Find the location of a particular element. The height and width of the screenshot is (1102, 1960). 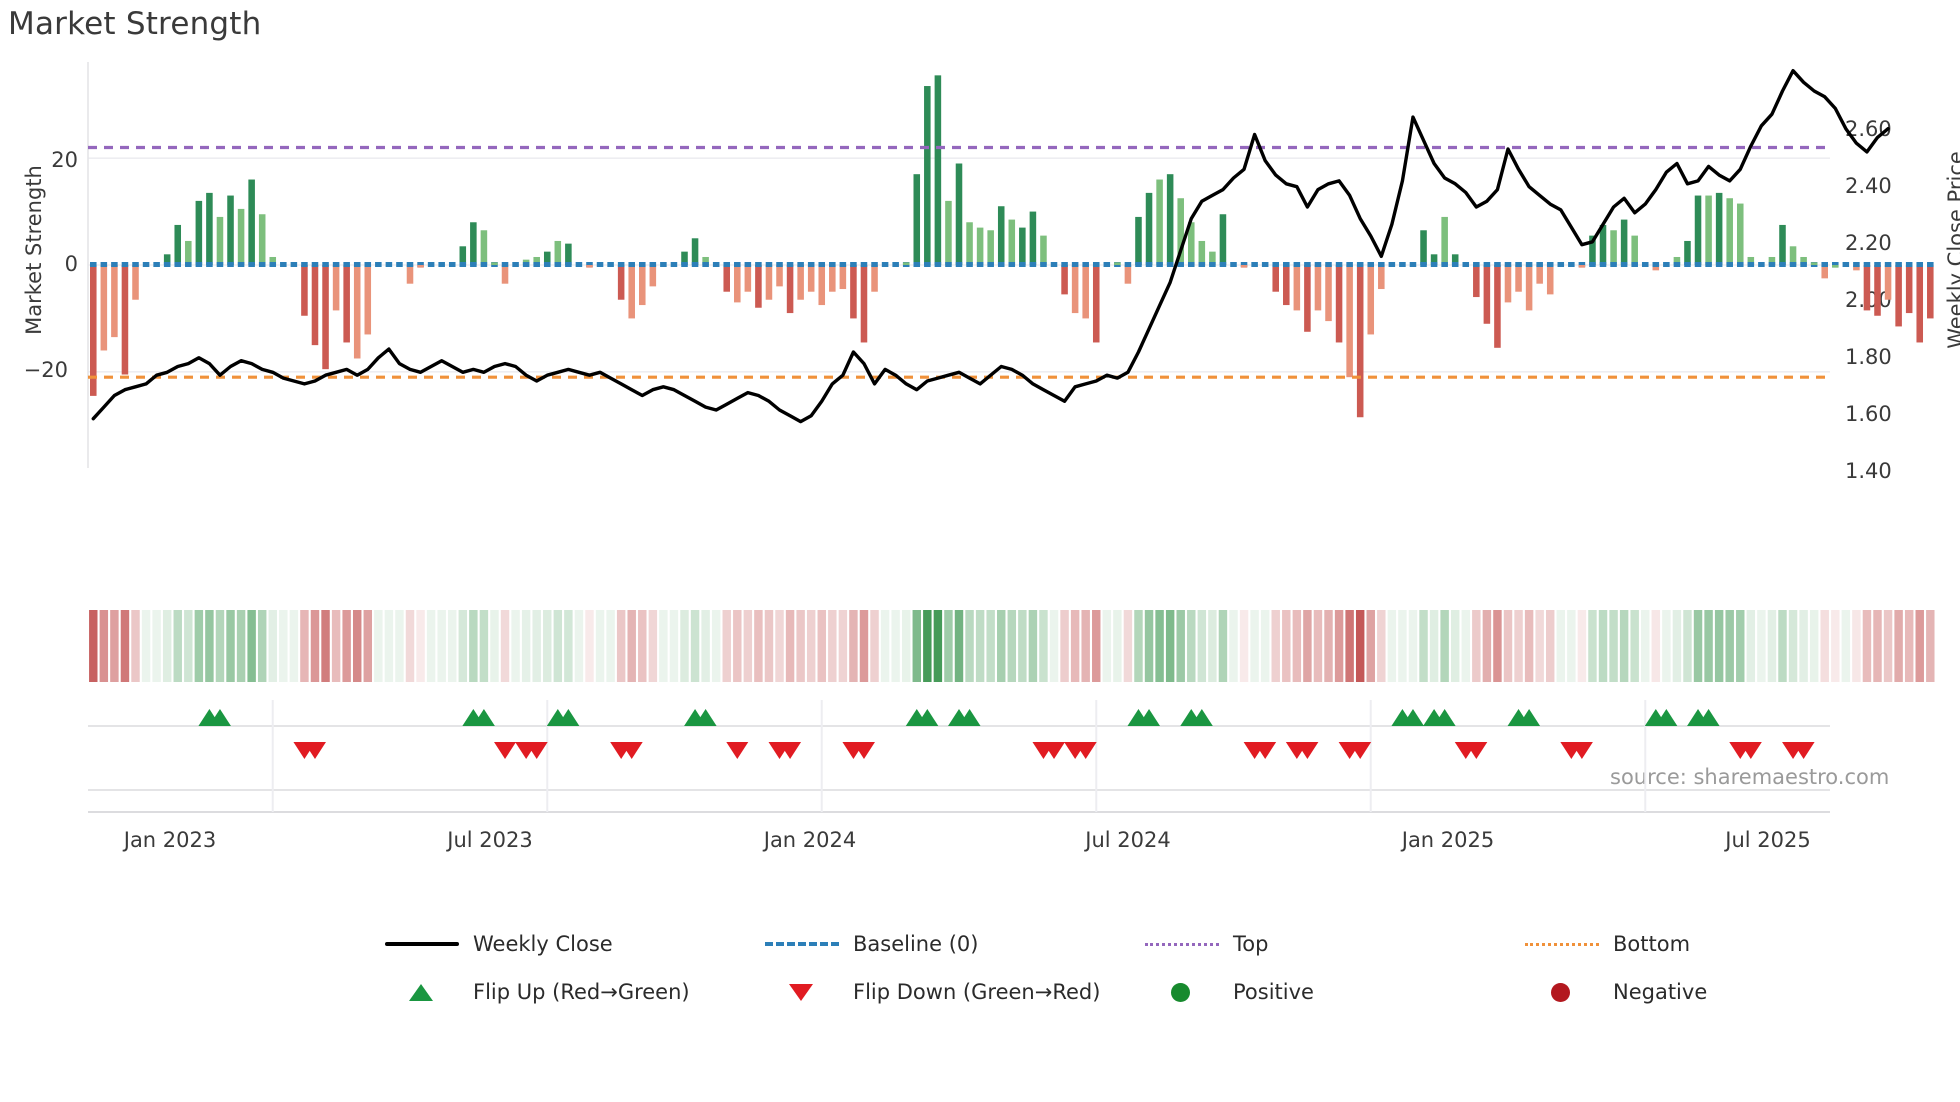

legend-item-positive: Positive is located at coordinates (1229, 992).